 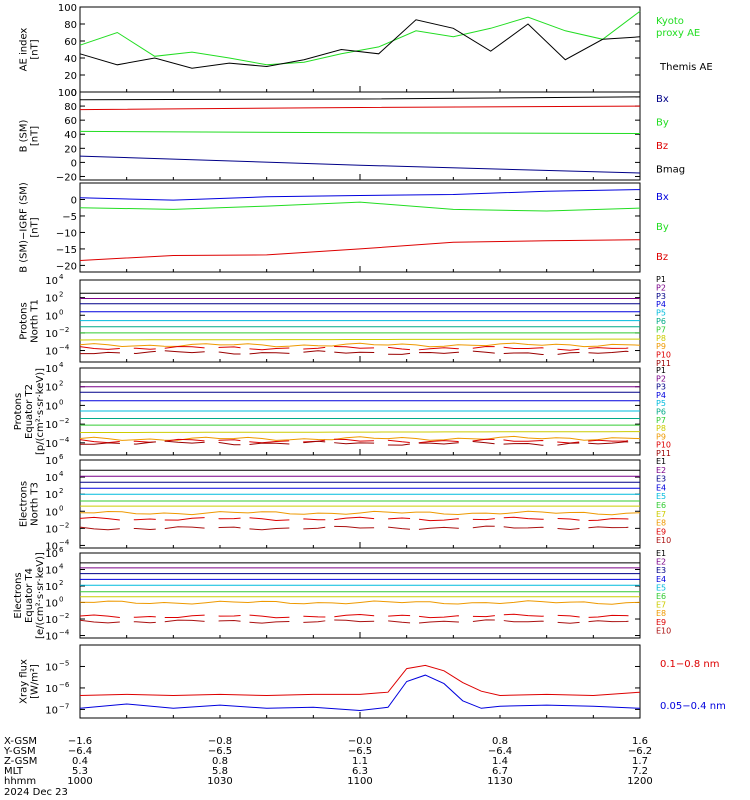 What do you see at coordinates (500, 741) in the screenshot?
I see `x-value: 0.8` at bounding box center [500, 741].